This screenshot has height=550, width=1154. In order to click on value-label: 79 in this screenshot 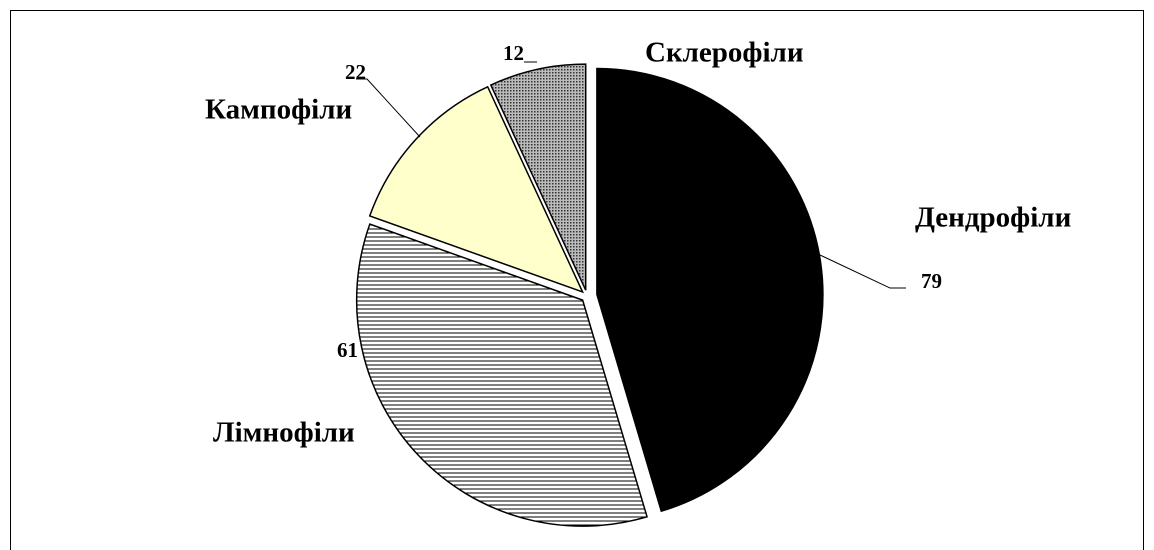, I will do `click(931, 281)`.